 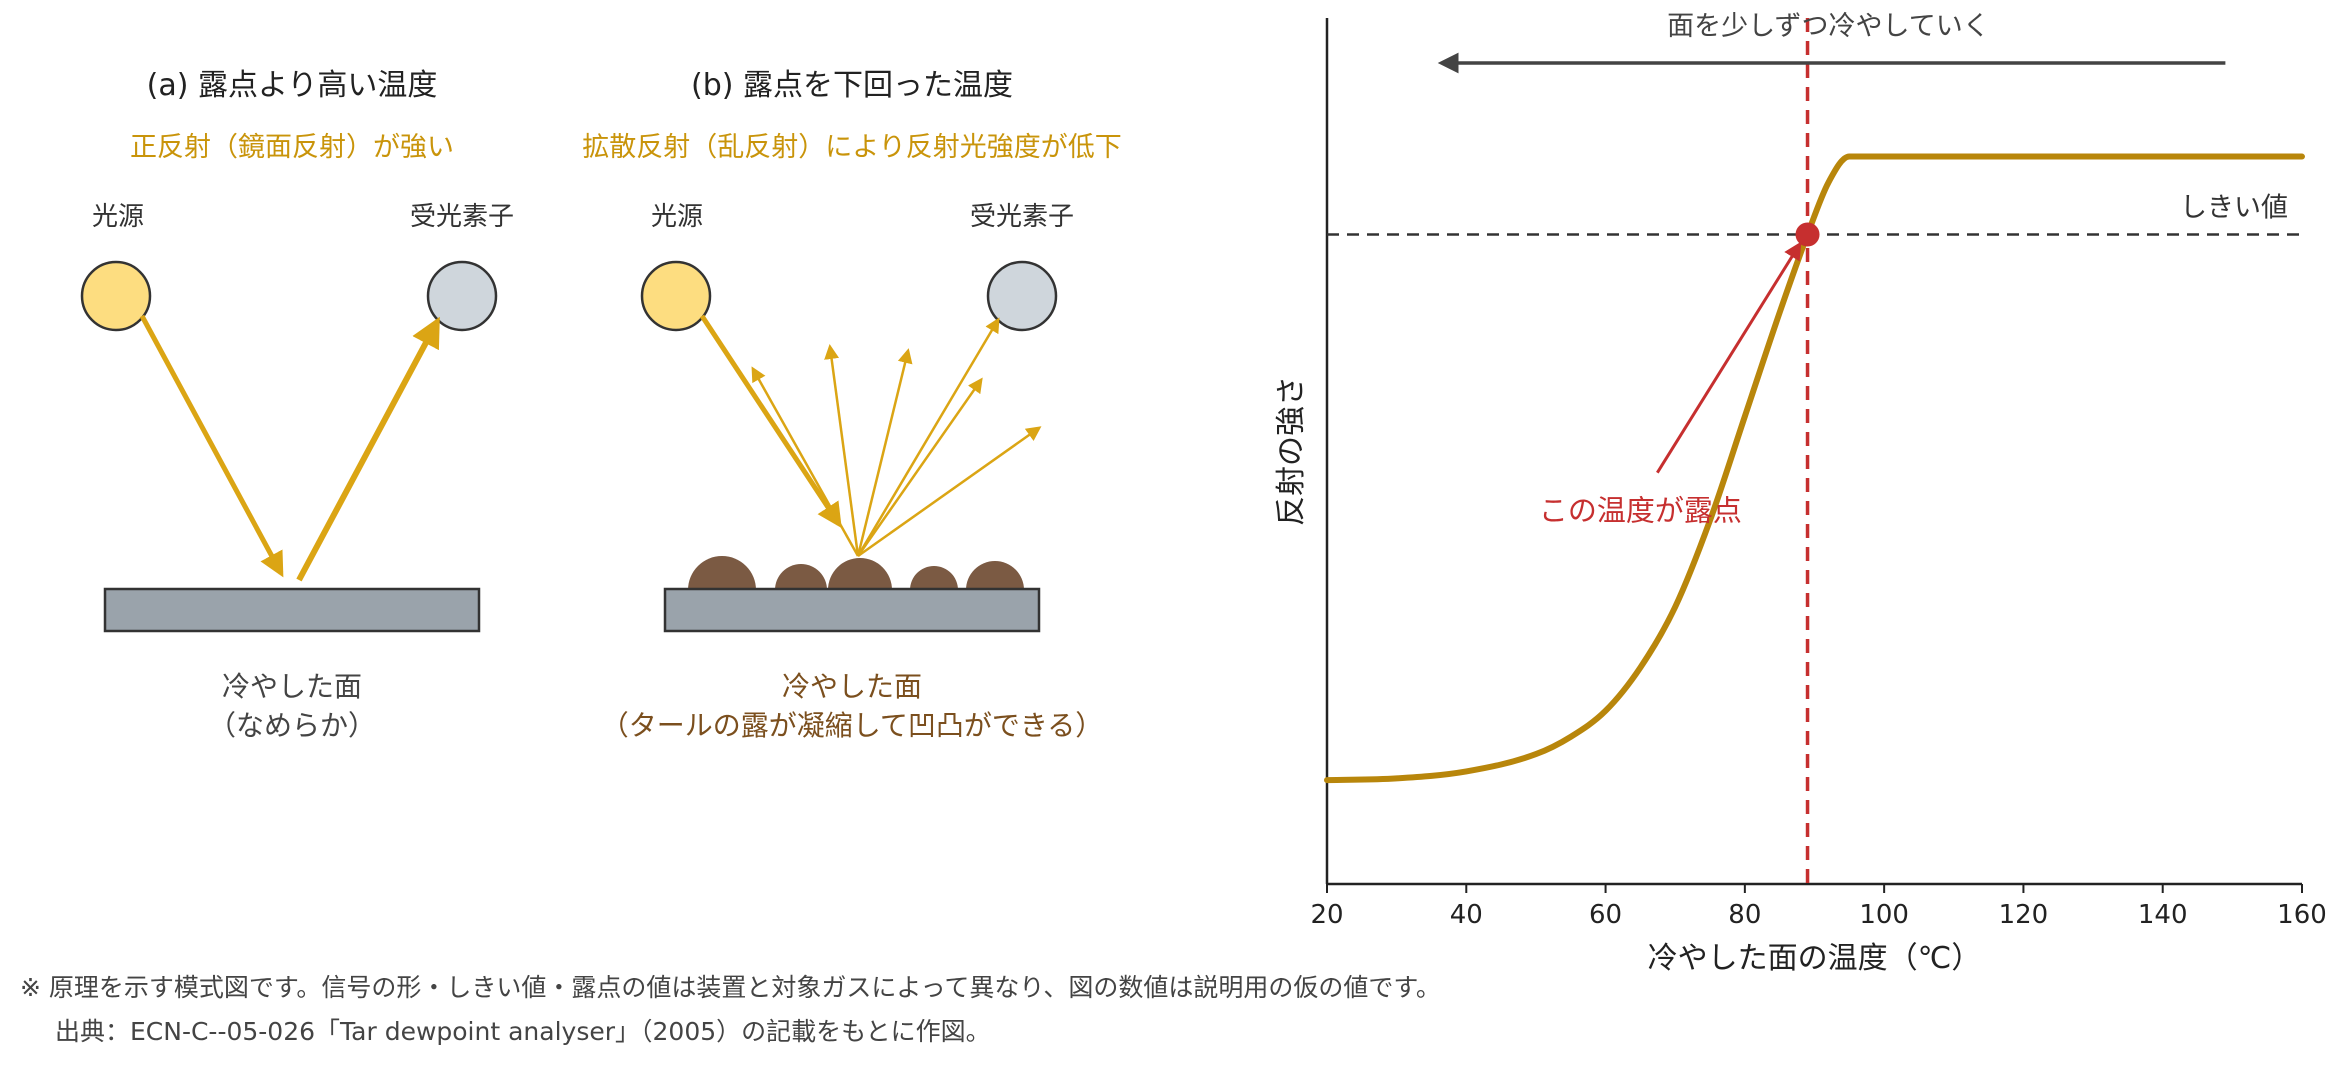 I want to click on panel-a-light-source-icon, so click(x=116, y=296).